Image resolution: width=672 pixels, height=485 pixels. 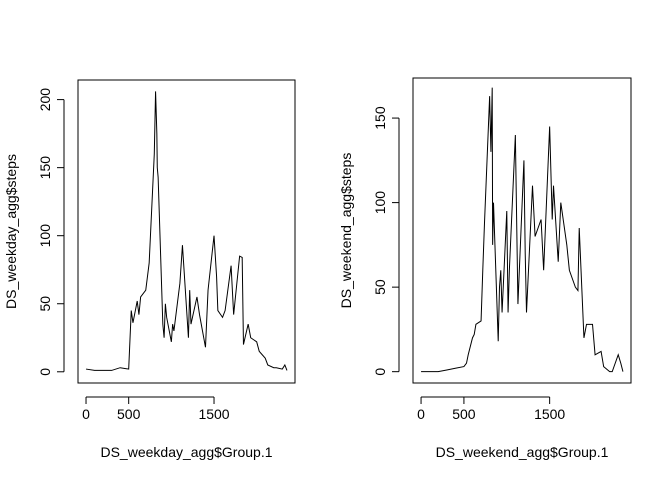 What do you see at coordinates (346, 231) in the screenshot?
I see `y-axis-label: DS_weekend_agg$steps` at bounding box center [346, 231].